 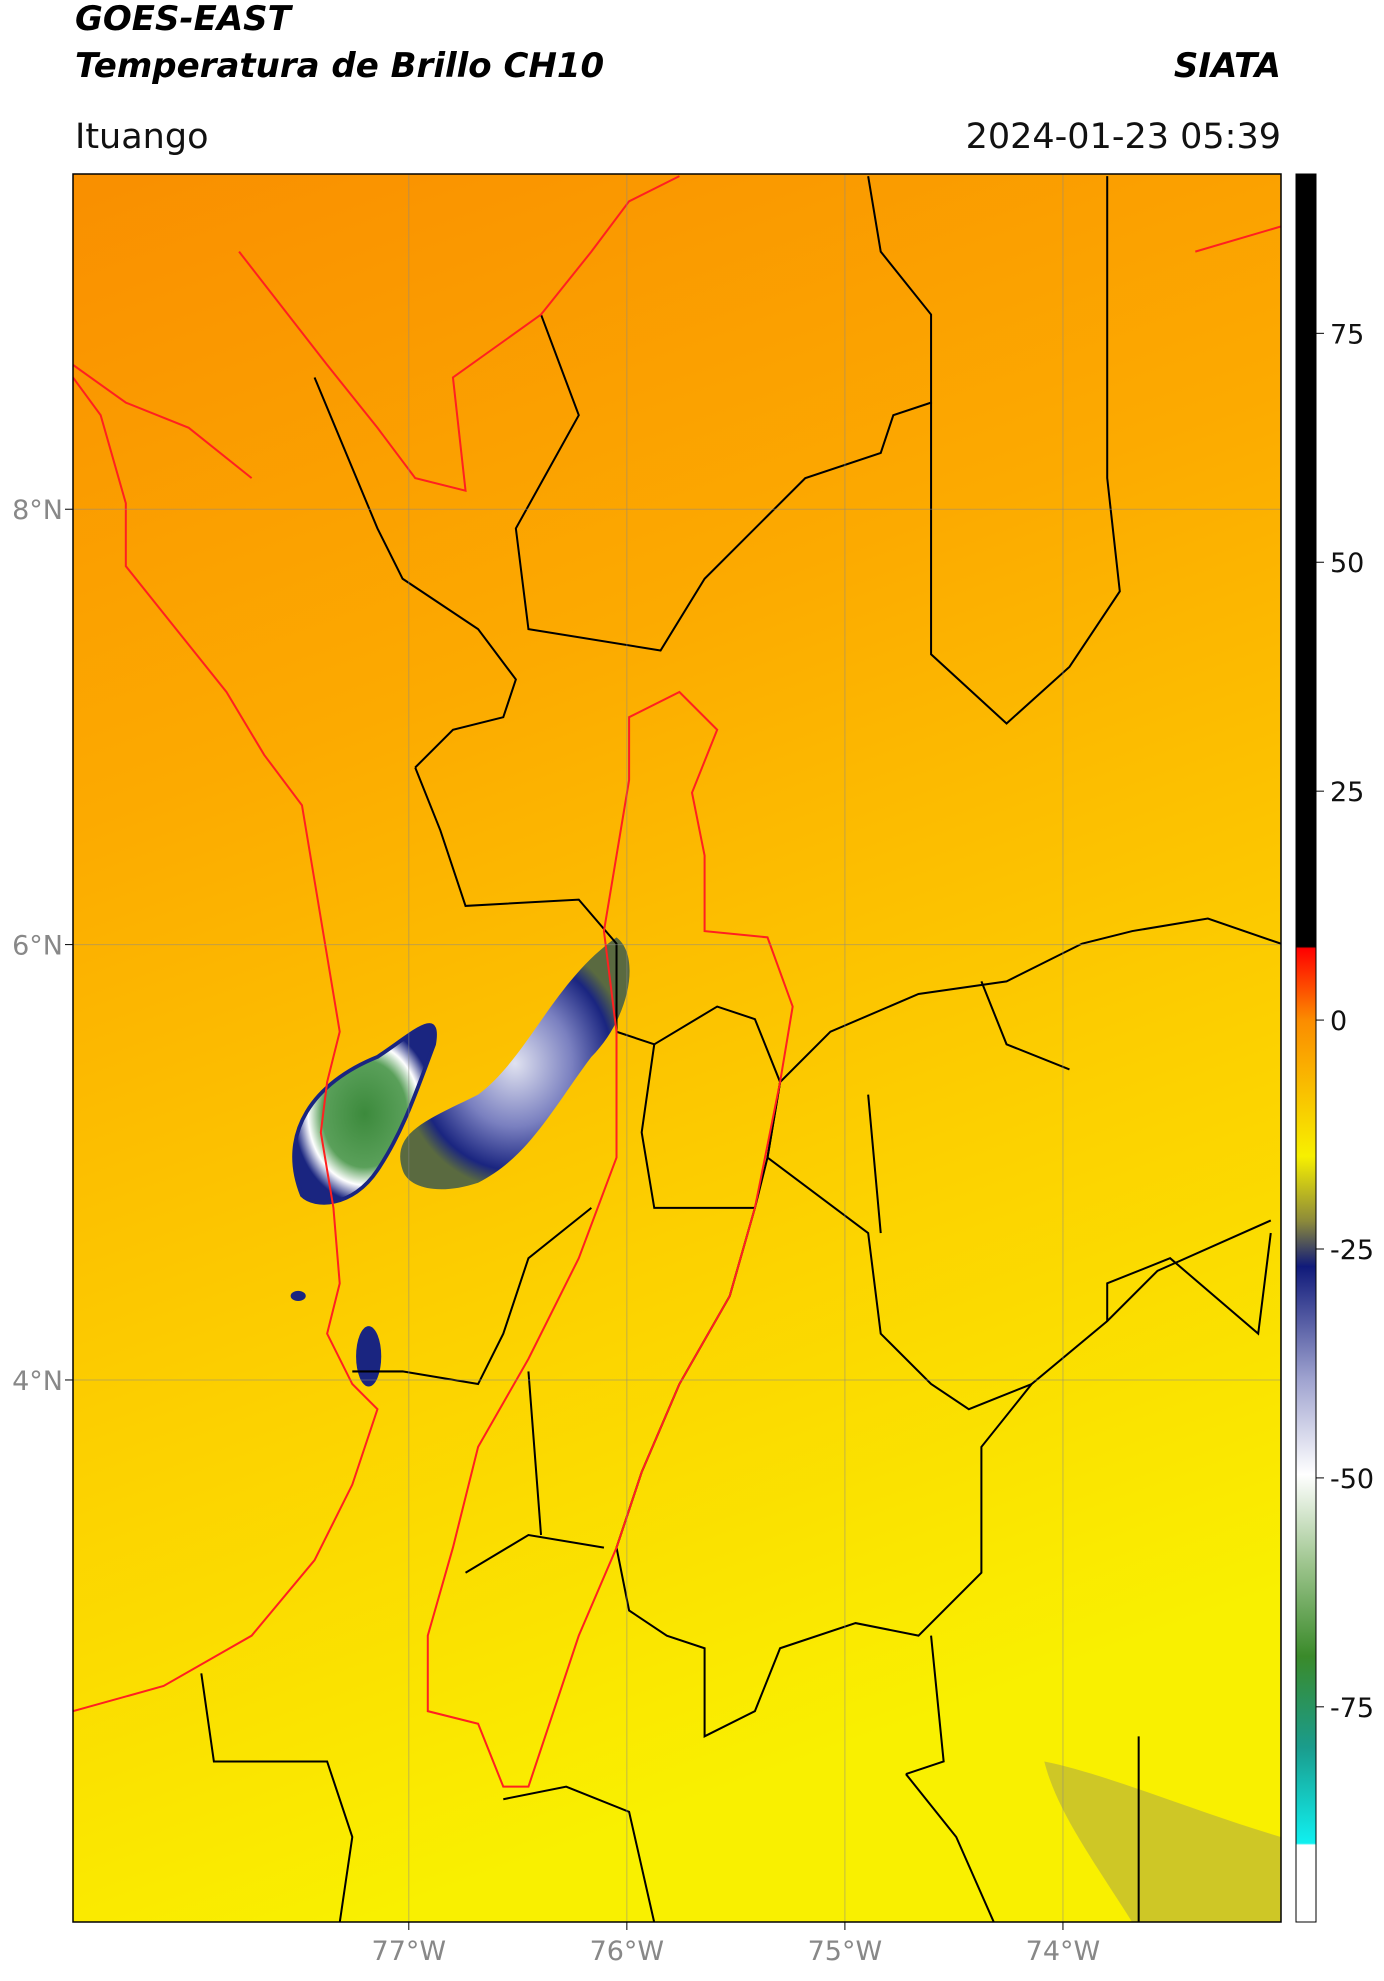 I want to click on colorbar-tick-label: 25, so click(x=1347, y=792).